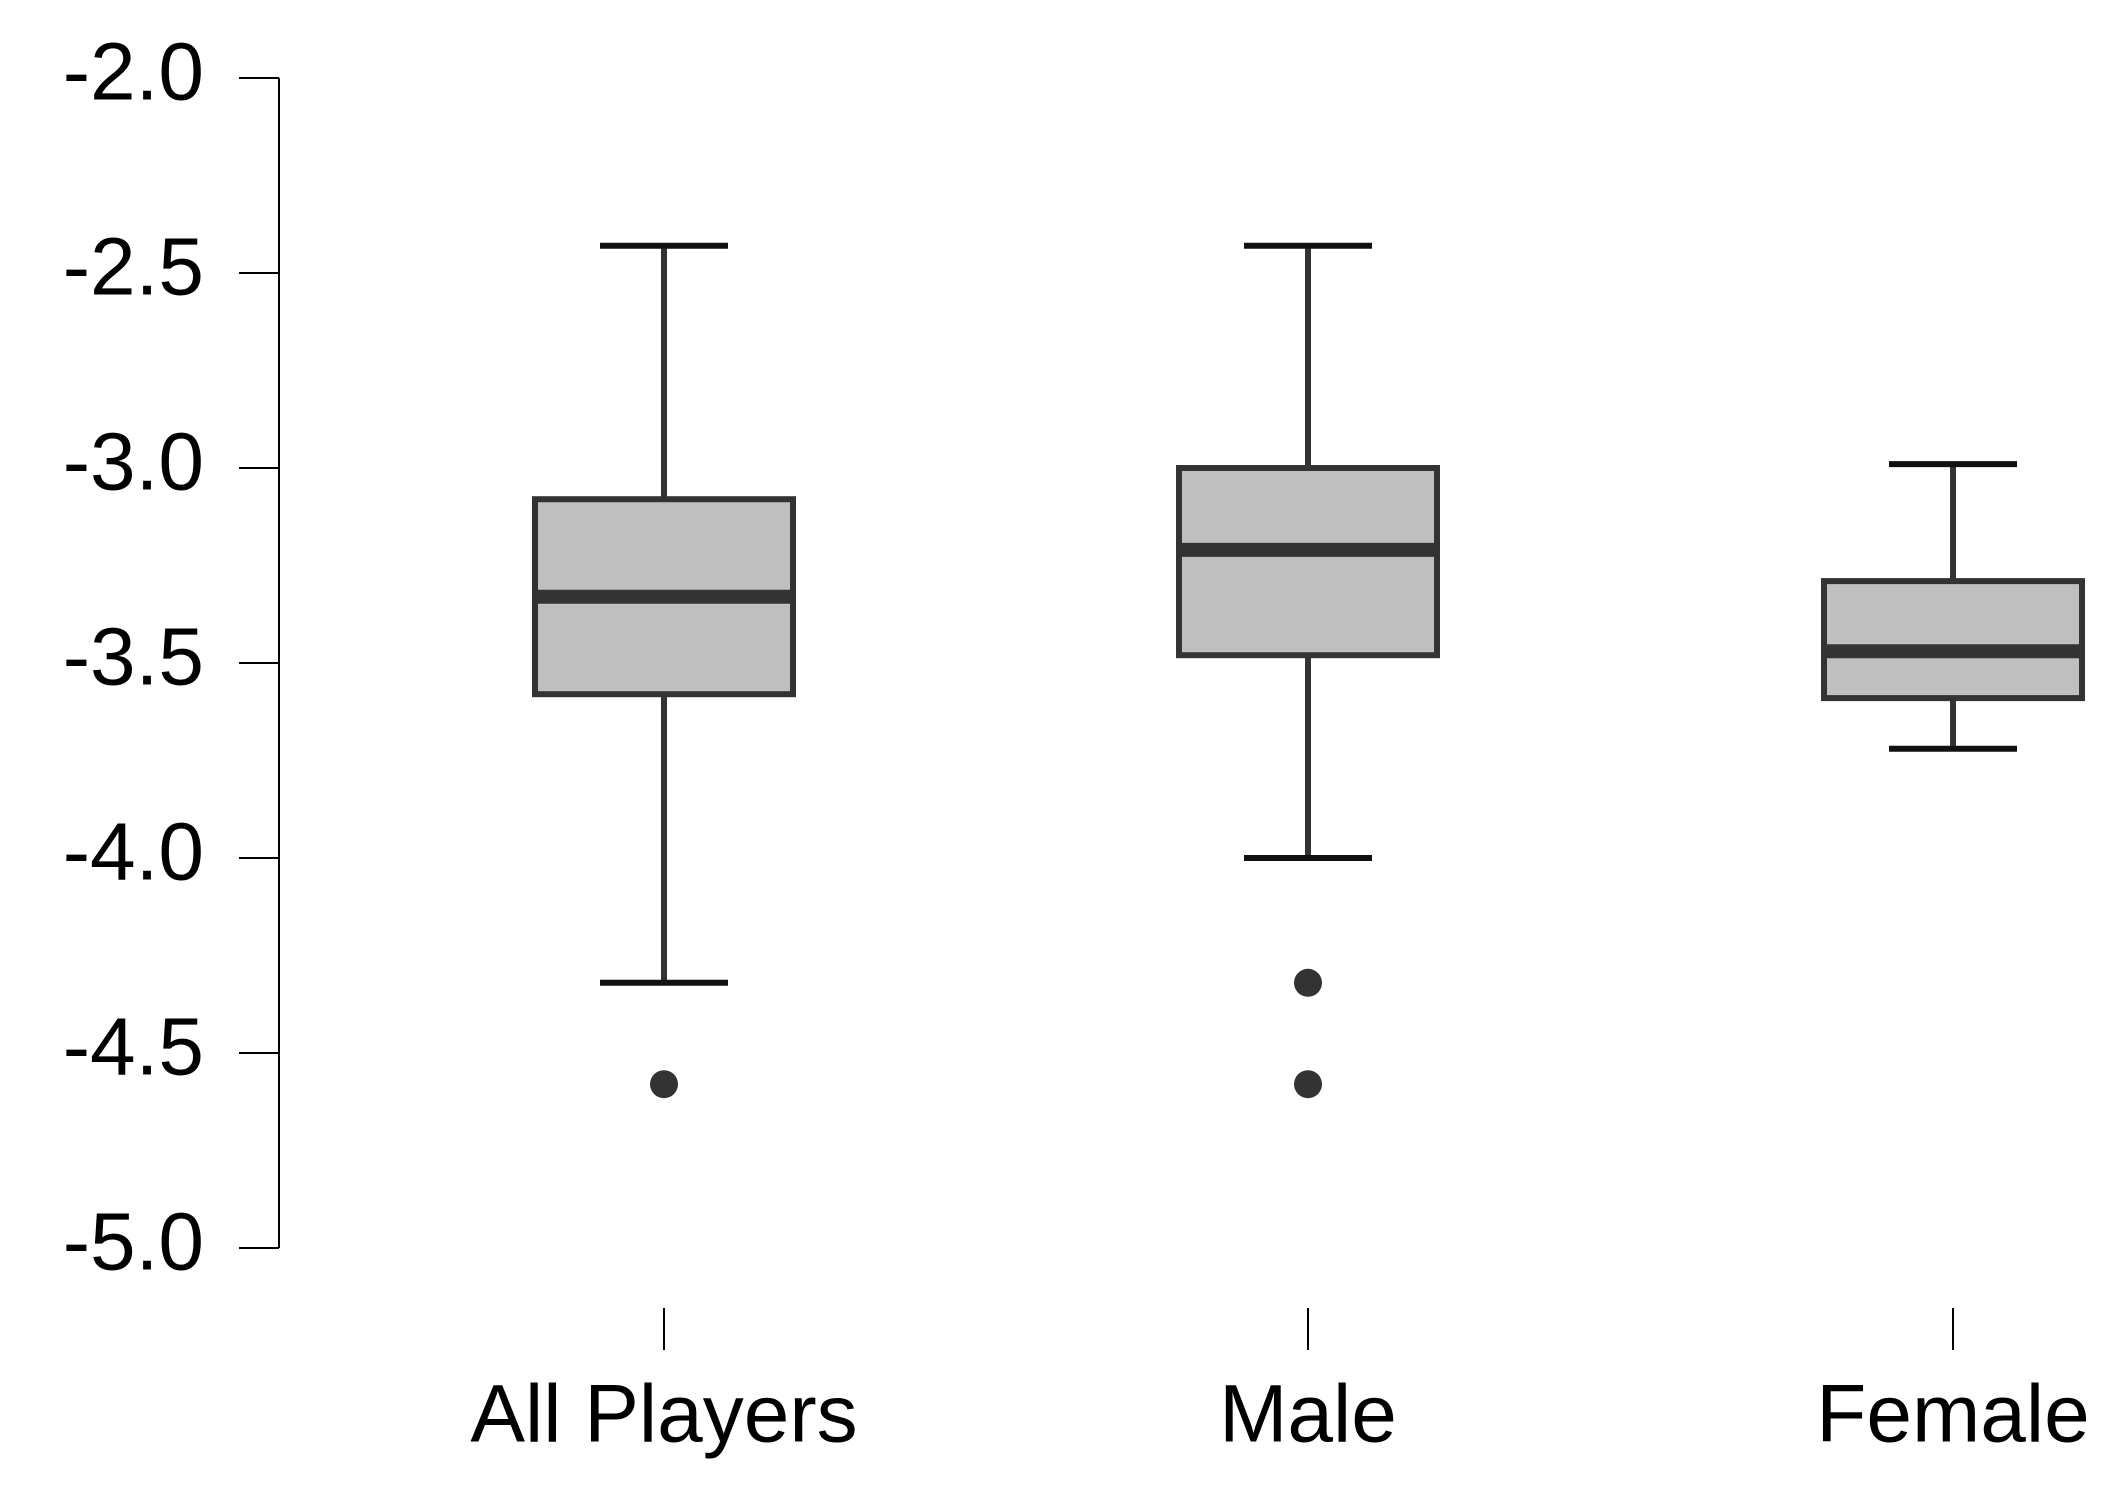 The width and height of the screenshot is (2121, 1493). Describe the element at coordinates (133, 1242) in the screenshot. I see `y-tick-label: -5.0` at that location.